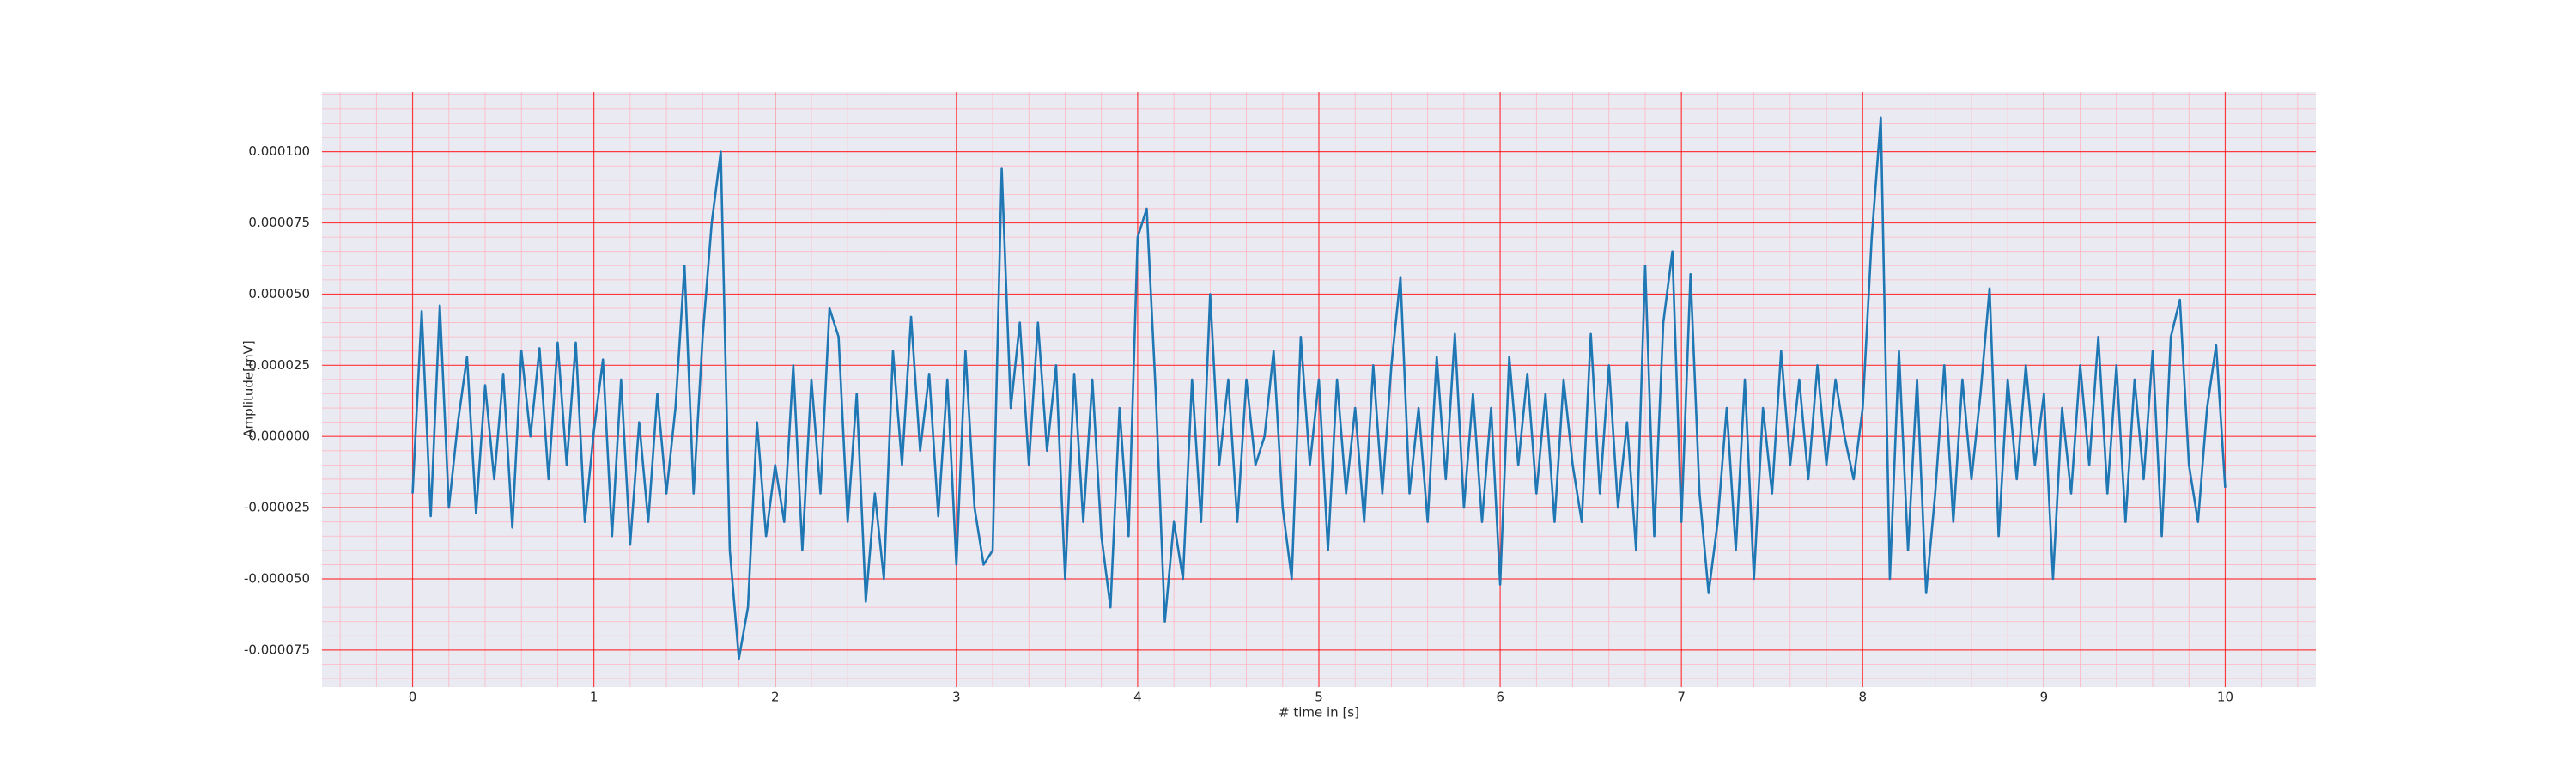 The height and width of the screenshot is (773, 2576). Describe the element at coordinates (957, 697) in the screenshot. I see `x-tick-label: 3` at that location.